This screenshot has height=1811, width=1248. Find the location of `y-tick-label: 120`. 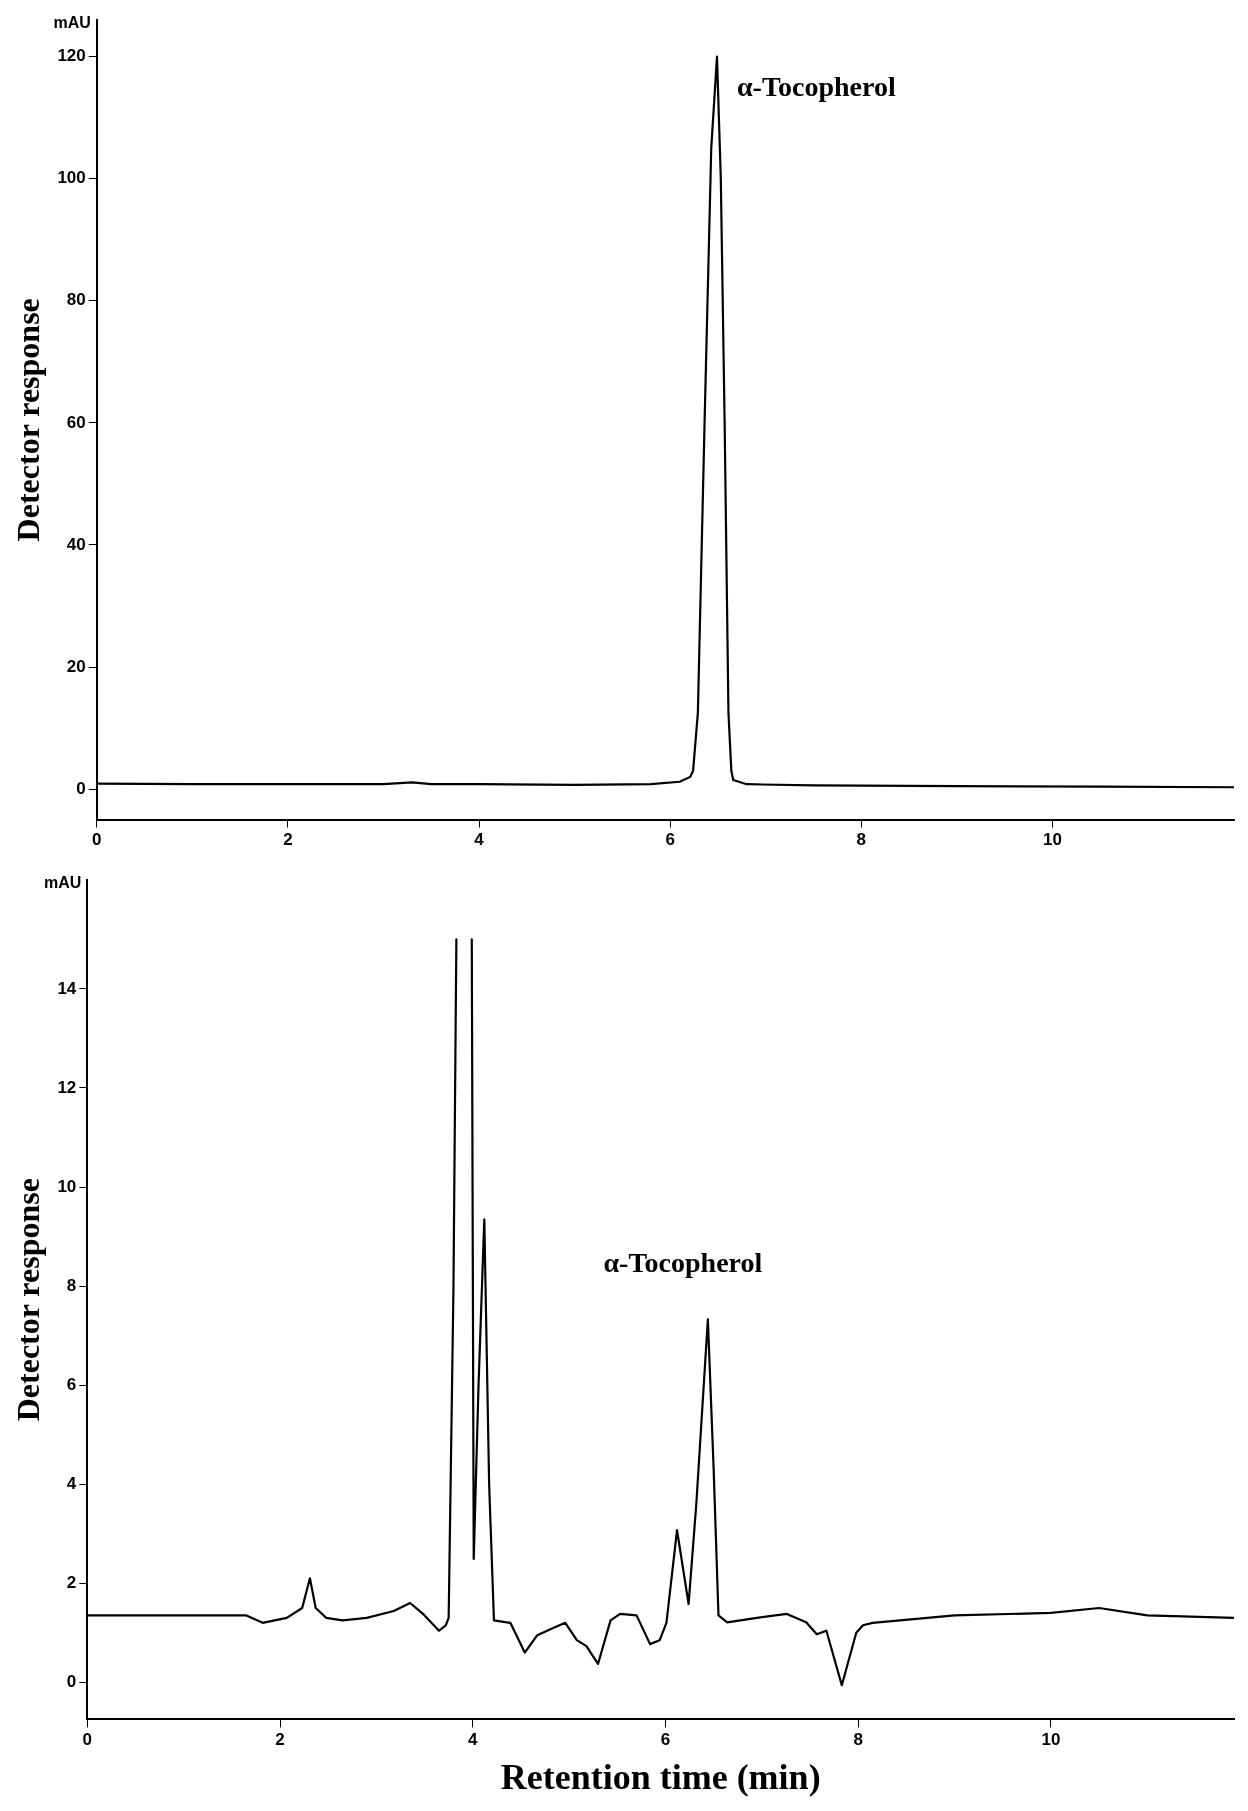

y-tick-label: 120 is located at coordinates (71, 56).